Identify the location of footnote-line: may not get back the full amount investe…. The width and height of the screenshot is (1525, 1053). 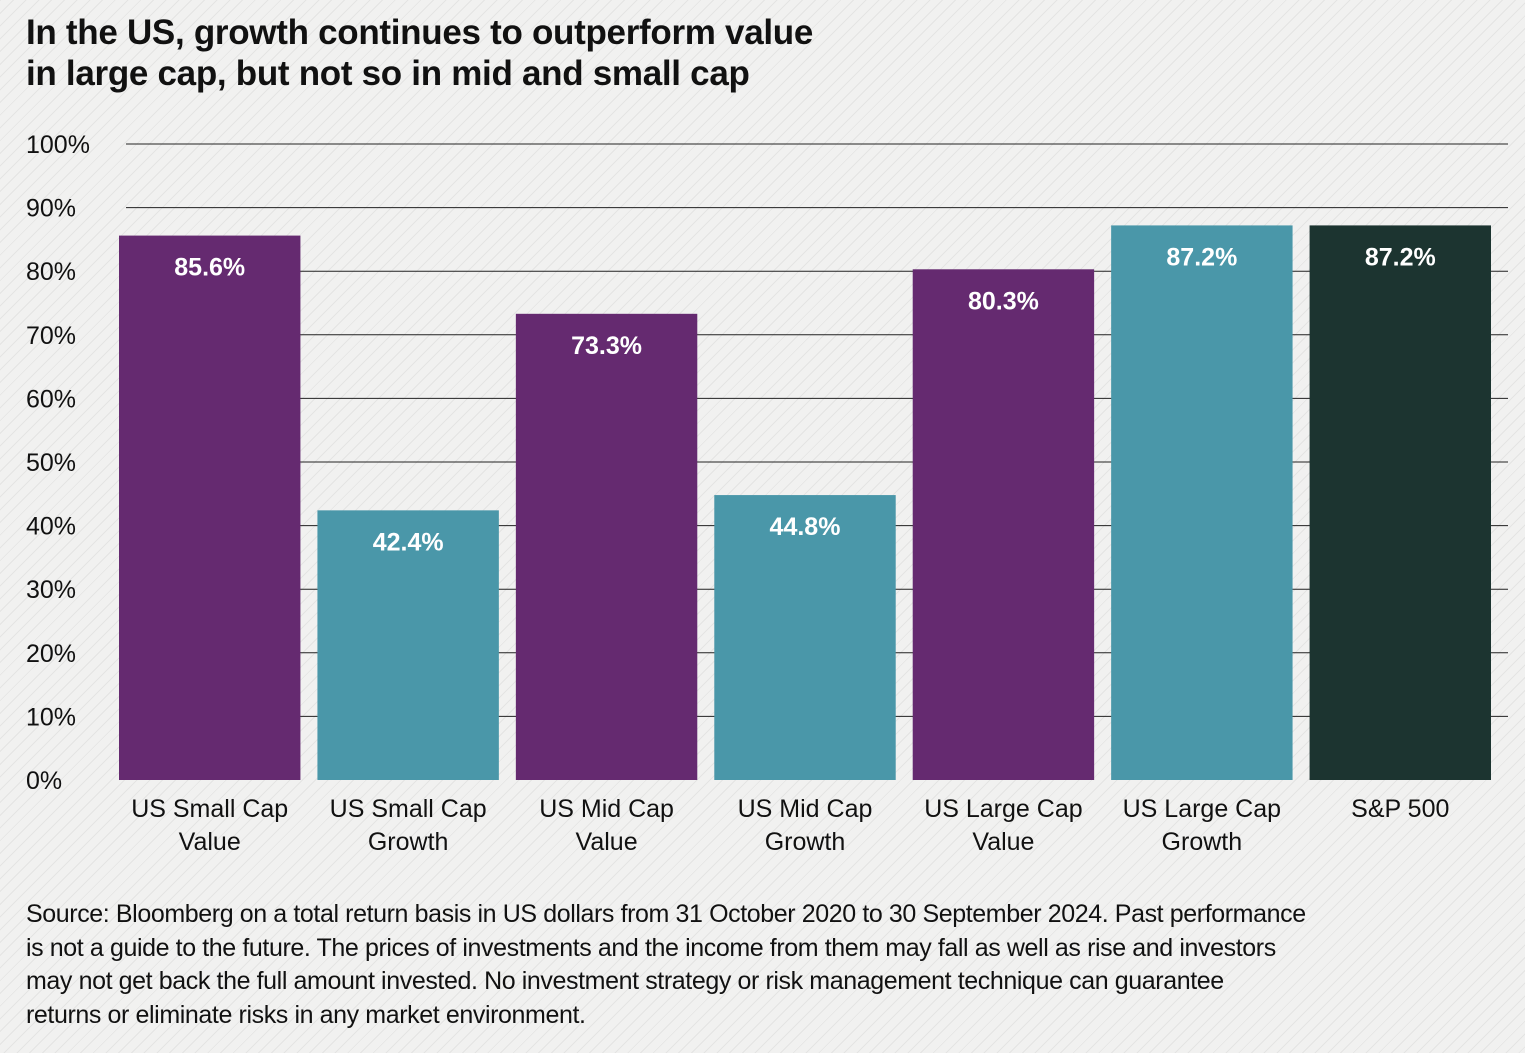
(625, 981).